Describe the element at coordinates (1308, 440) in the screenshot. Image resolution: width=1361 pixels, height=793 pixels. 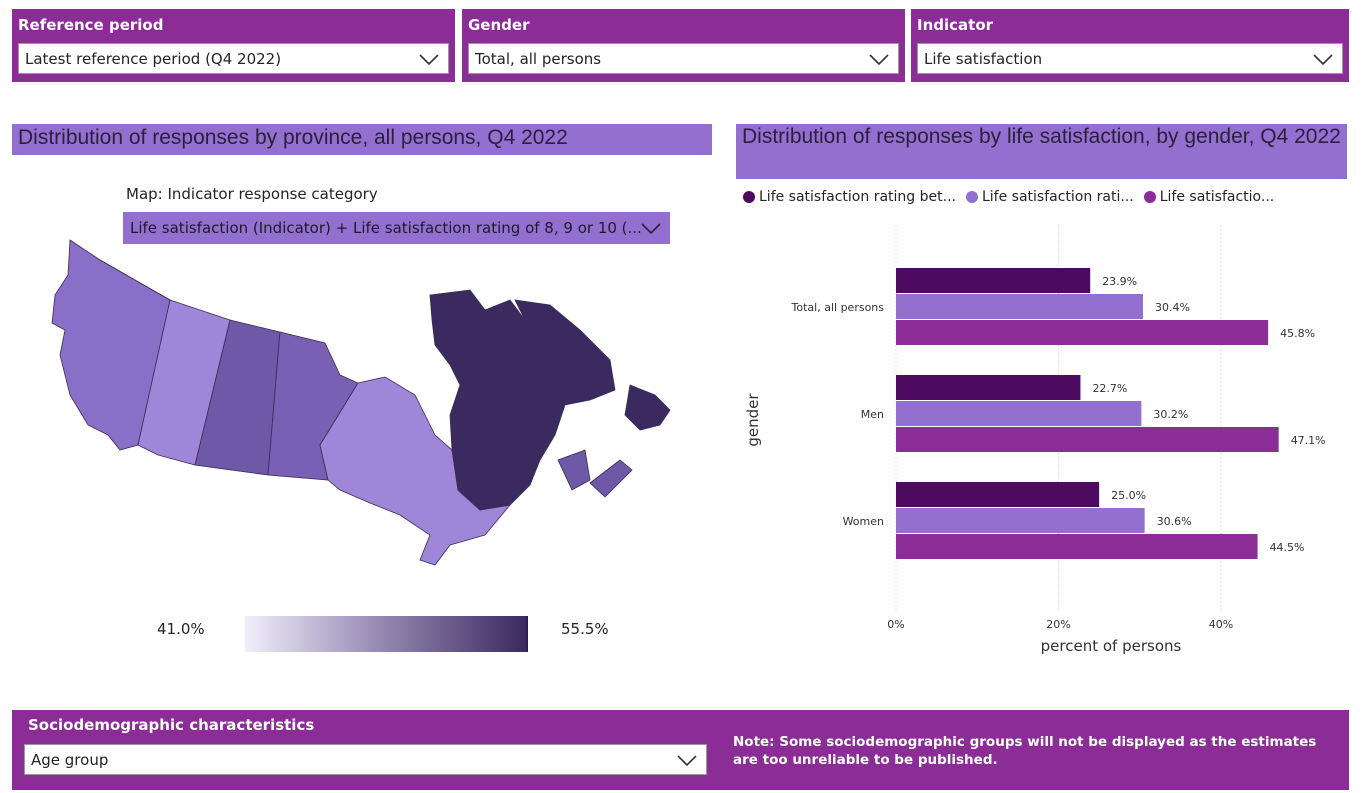
I see `data-label: 47.1%` at that location.